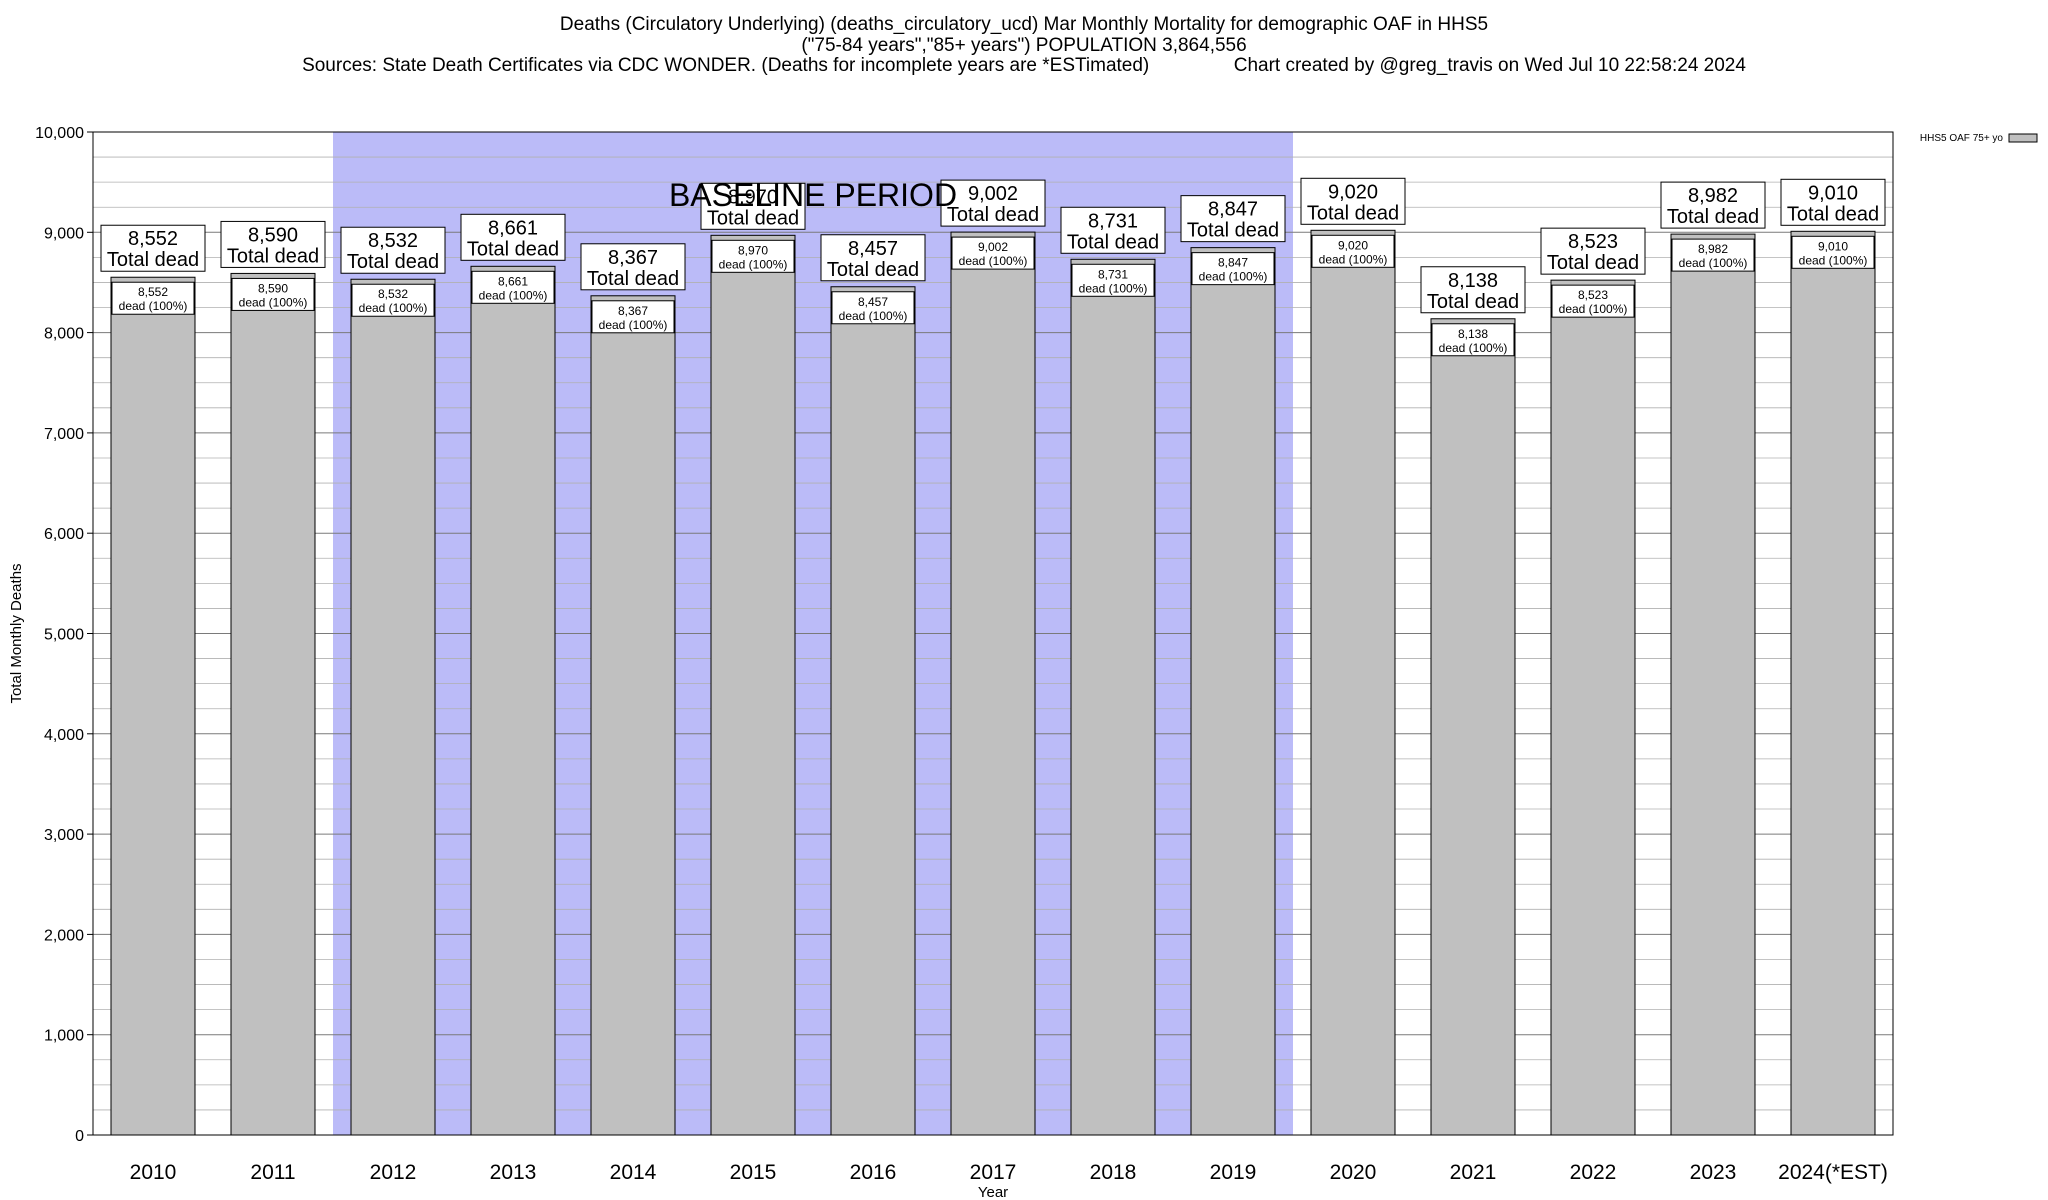 Image resolution: width=2048 pixels, height=1200 pixels. Describe the element at coordinates (273, 235) in the screenshot. I see `bar-total-value: 8,590` at that location.